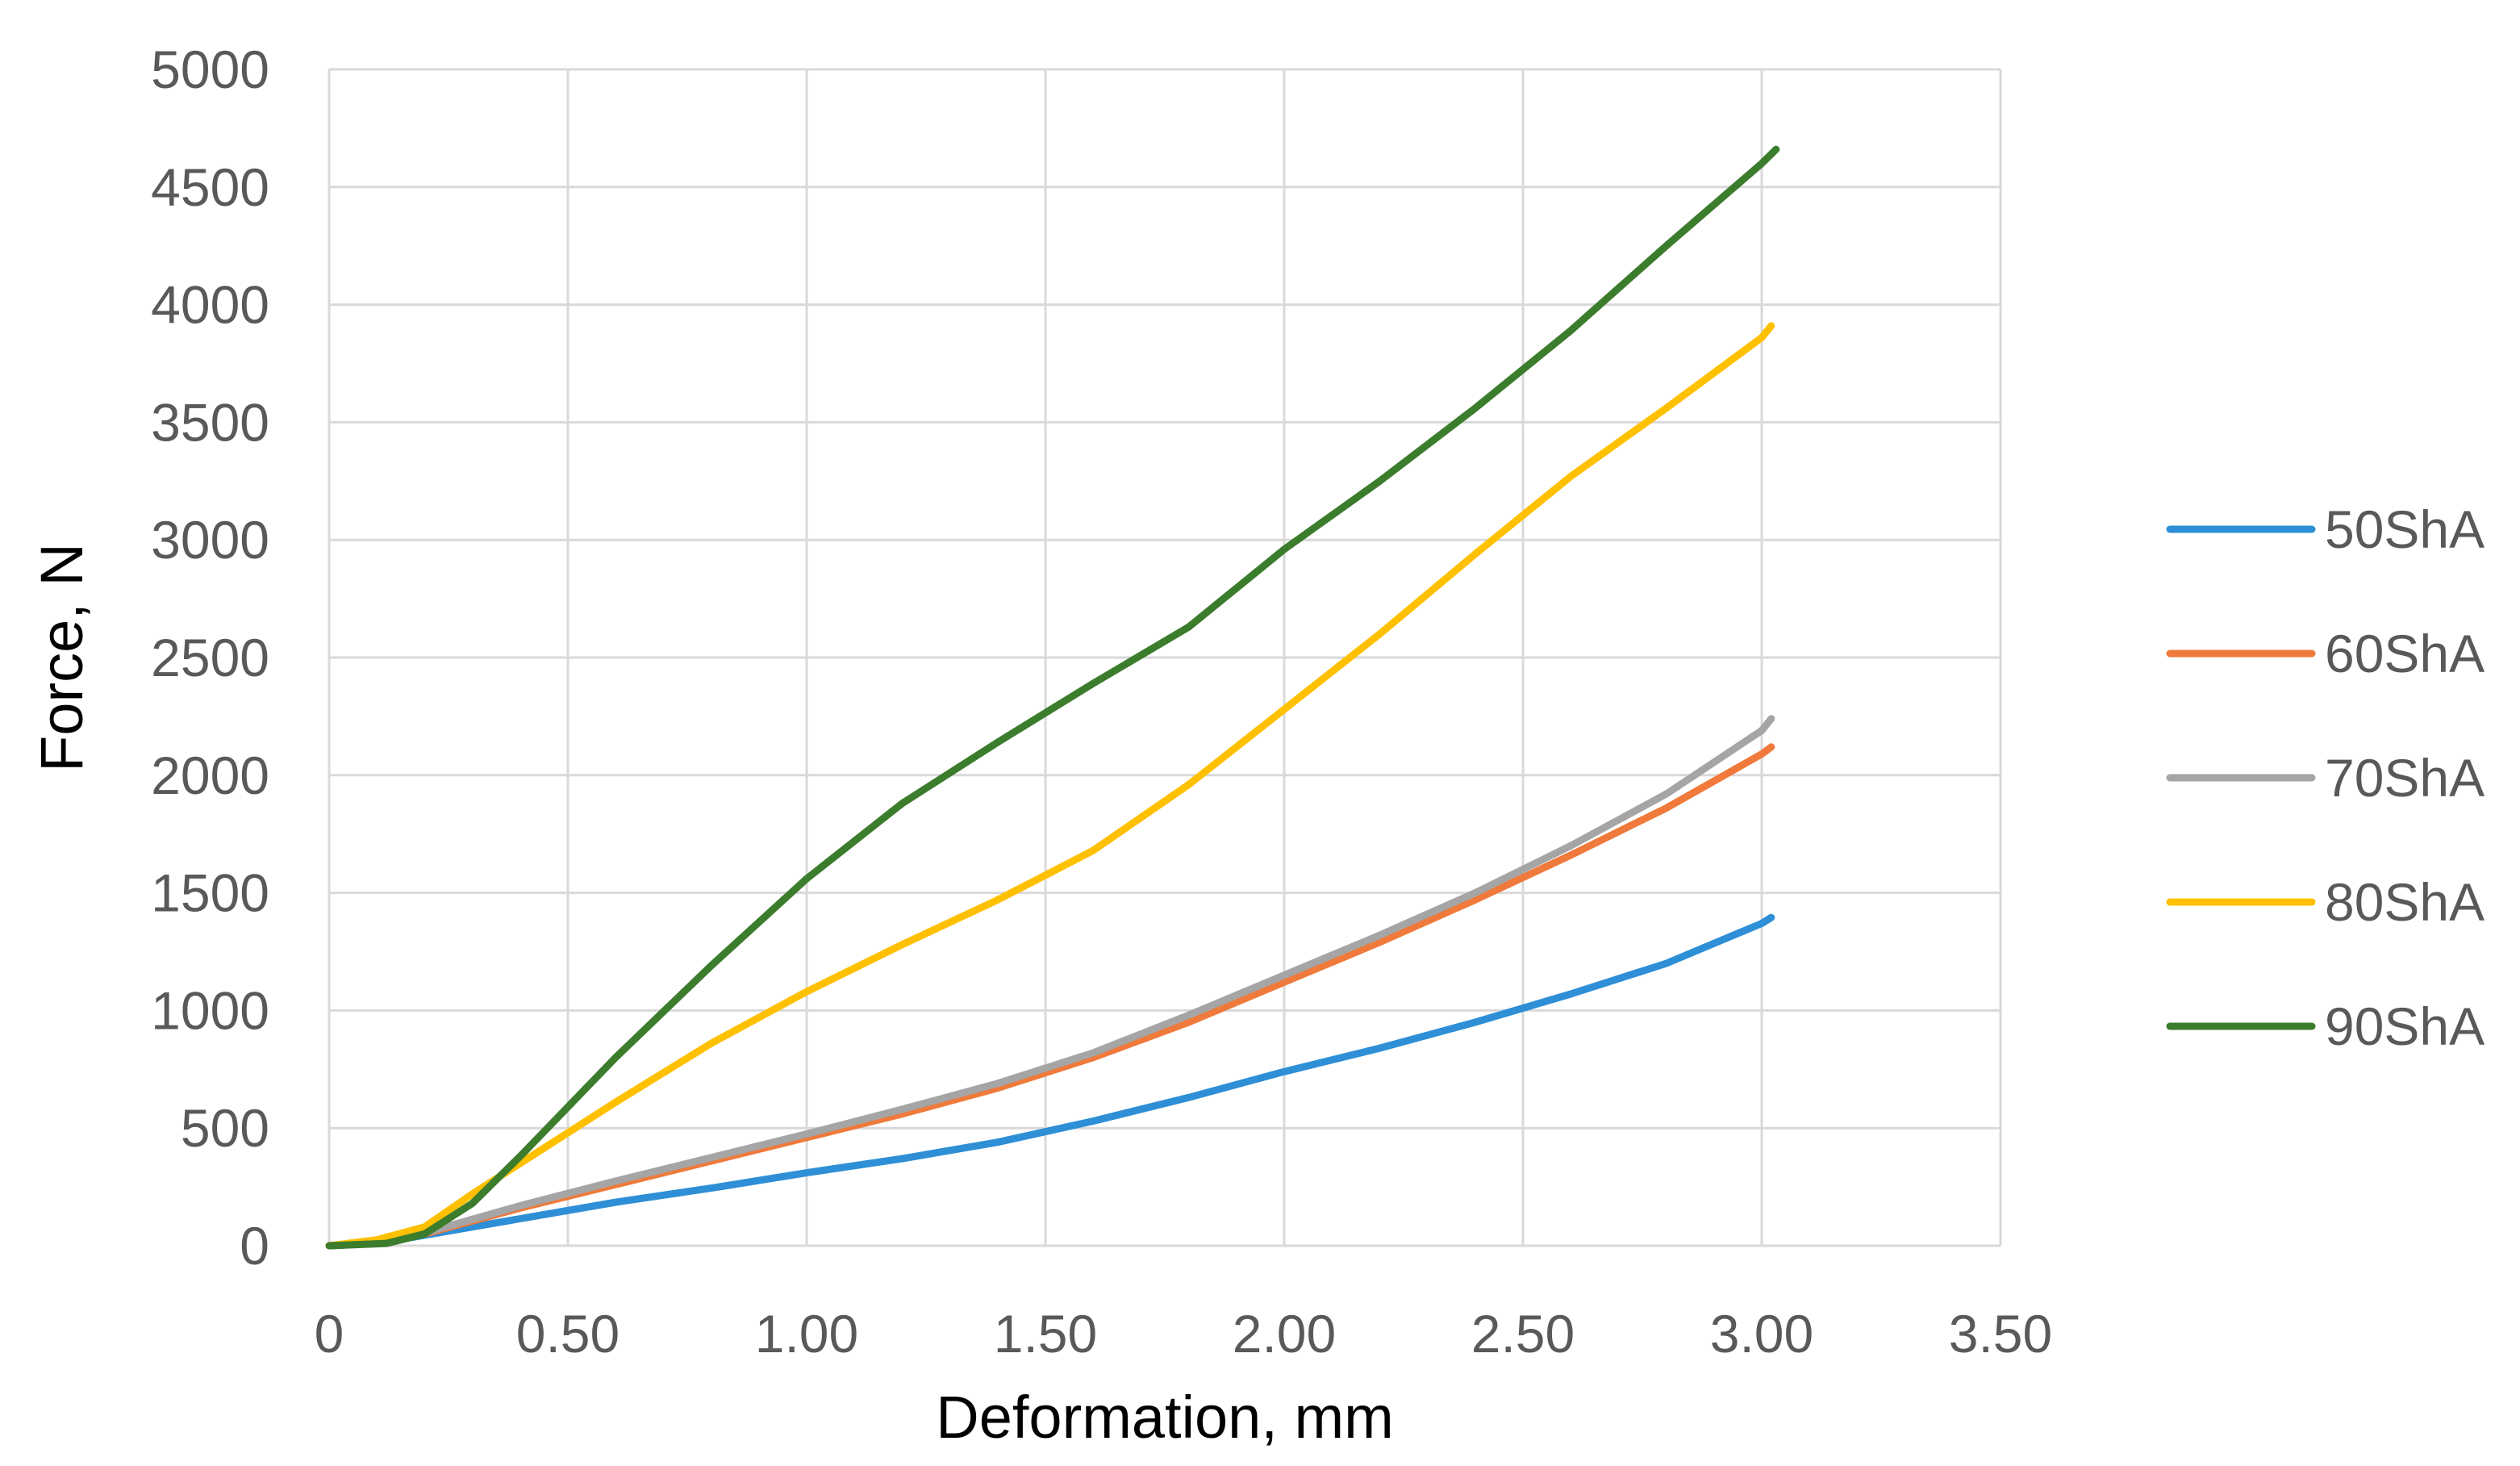 The height and width of the screenshot is (1466, 2520). What do you see at coordinates (2405, 529) in the screenshot?
I see `legend-label: 50ShA` at bounding box center [2405, 529].